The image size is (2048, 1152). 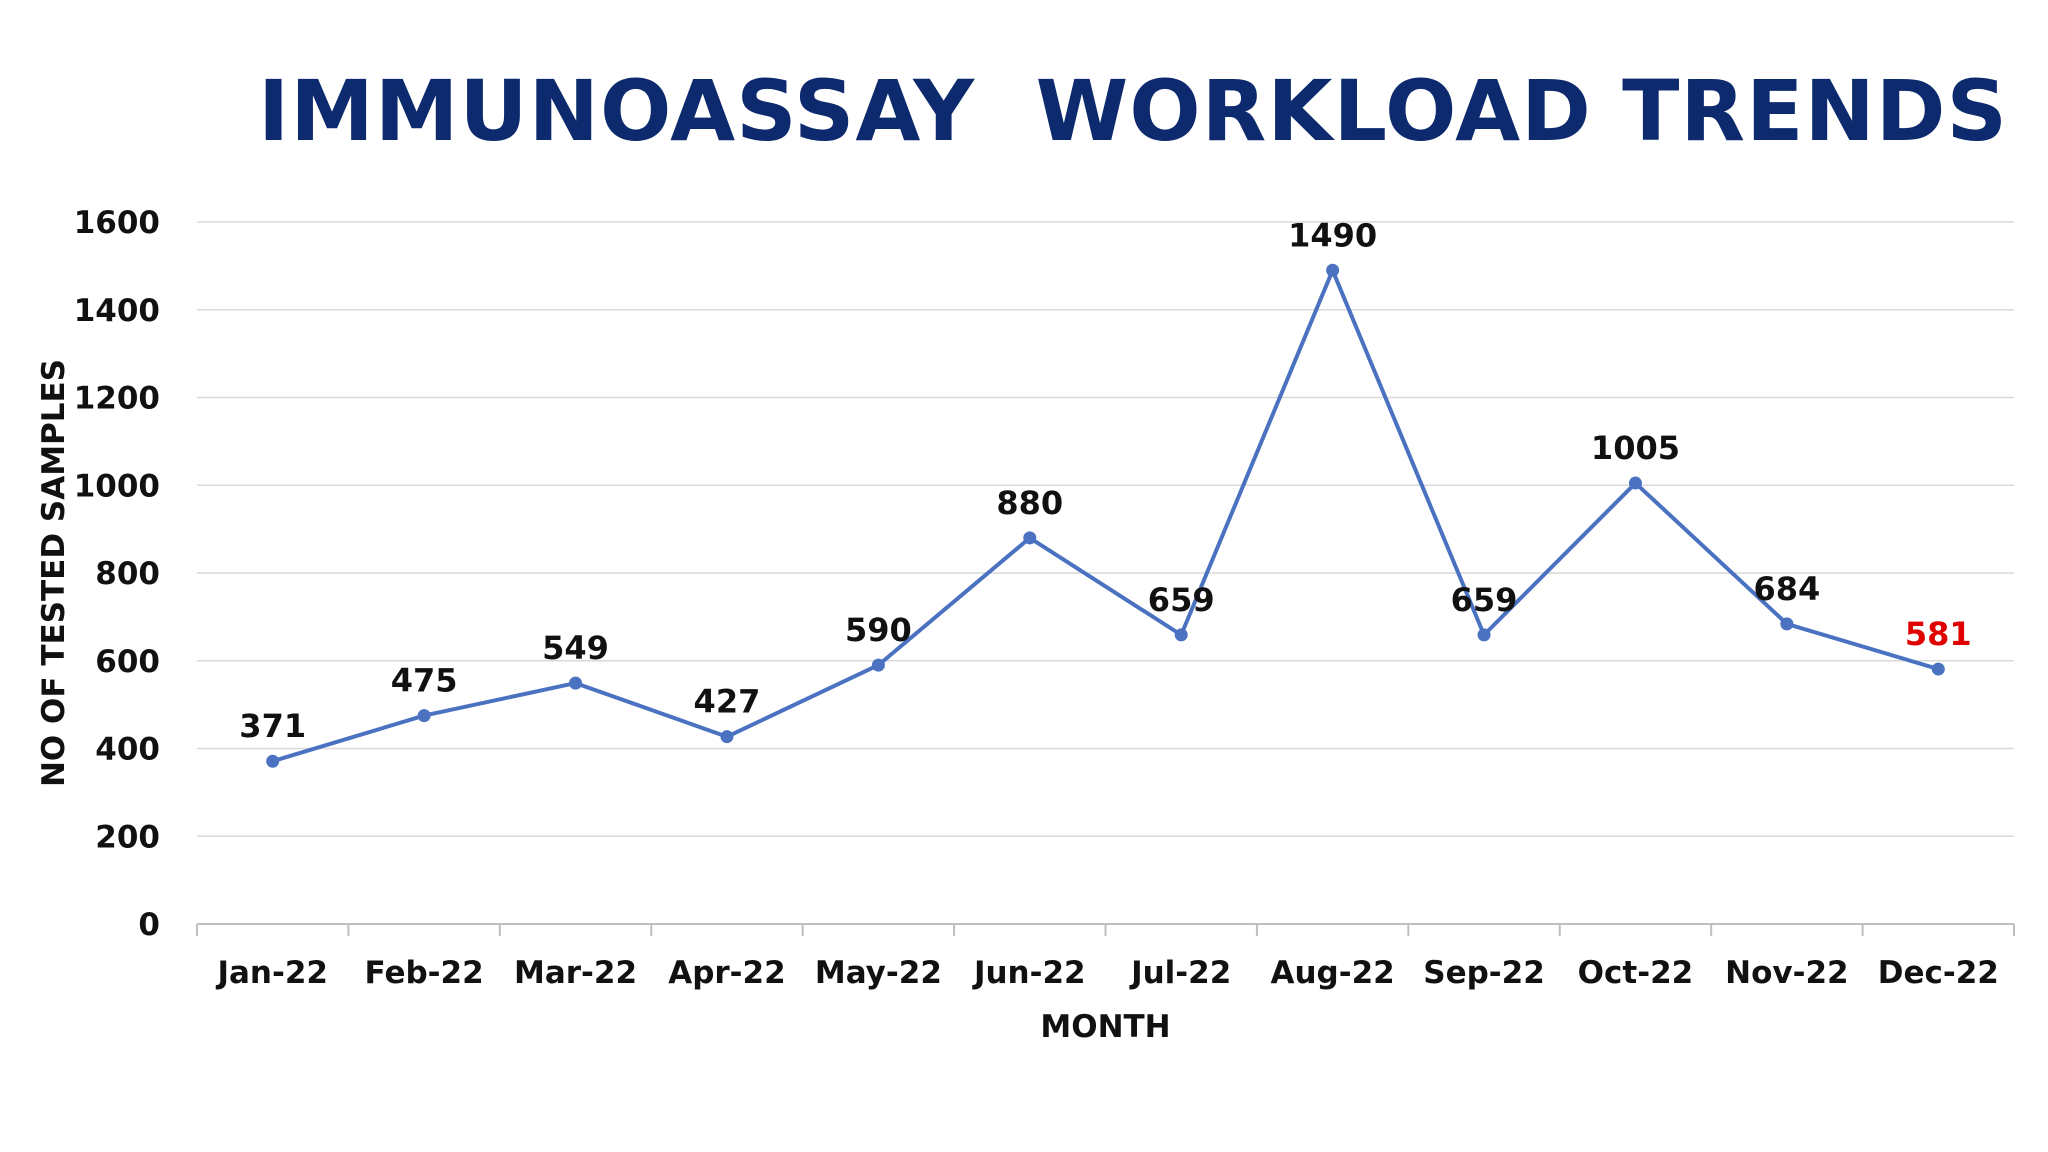 What do you see at coordinates (1029, 503) in the screenshot?
I see `data-label: 880` at bounding box center [1029, 503].